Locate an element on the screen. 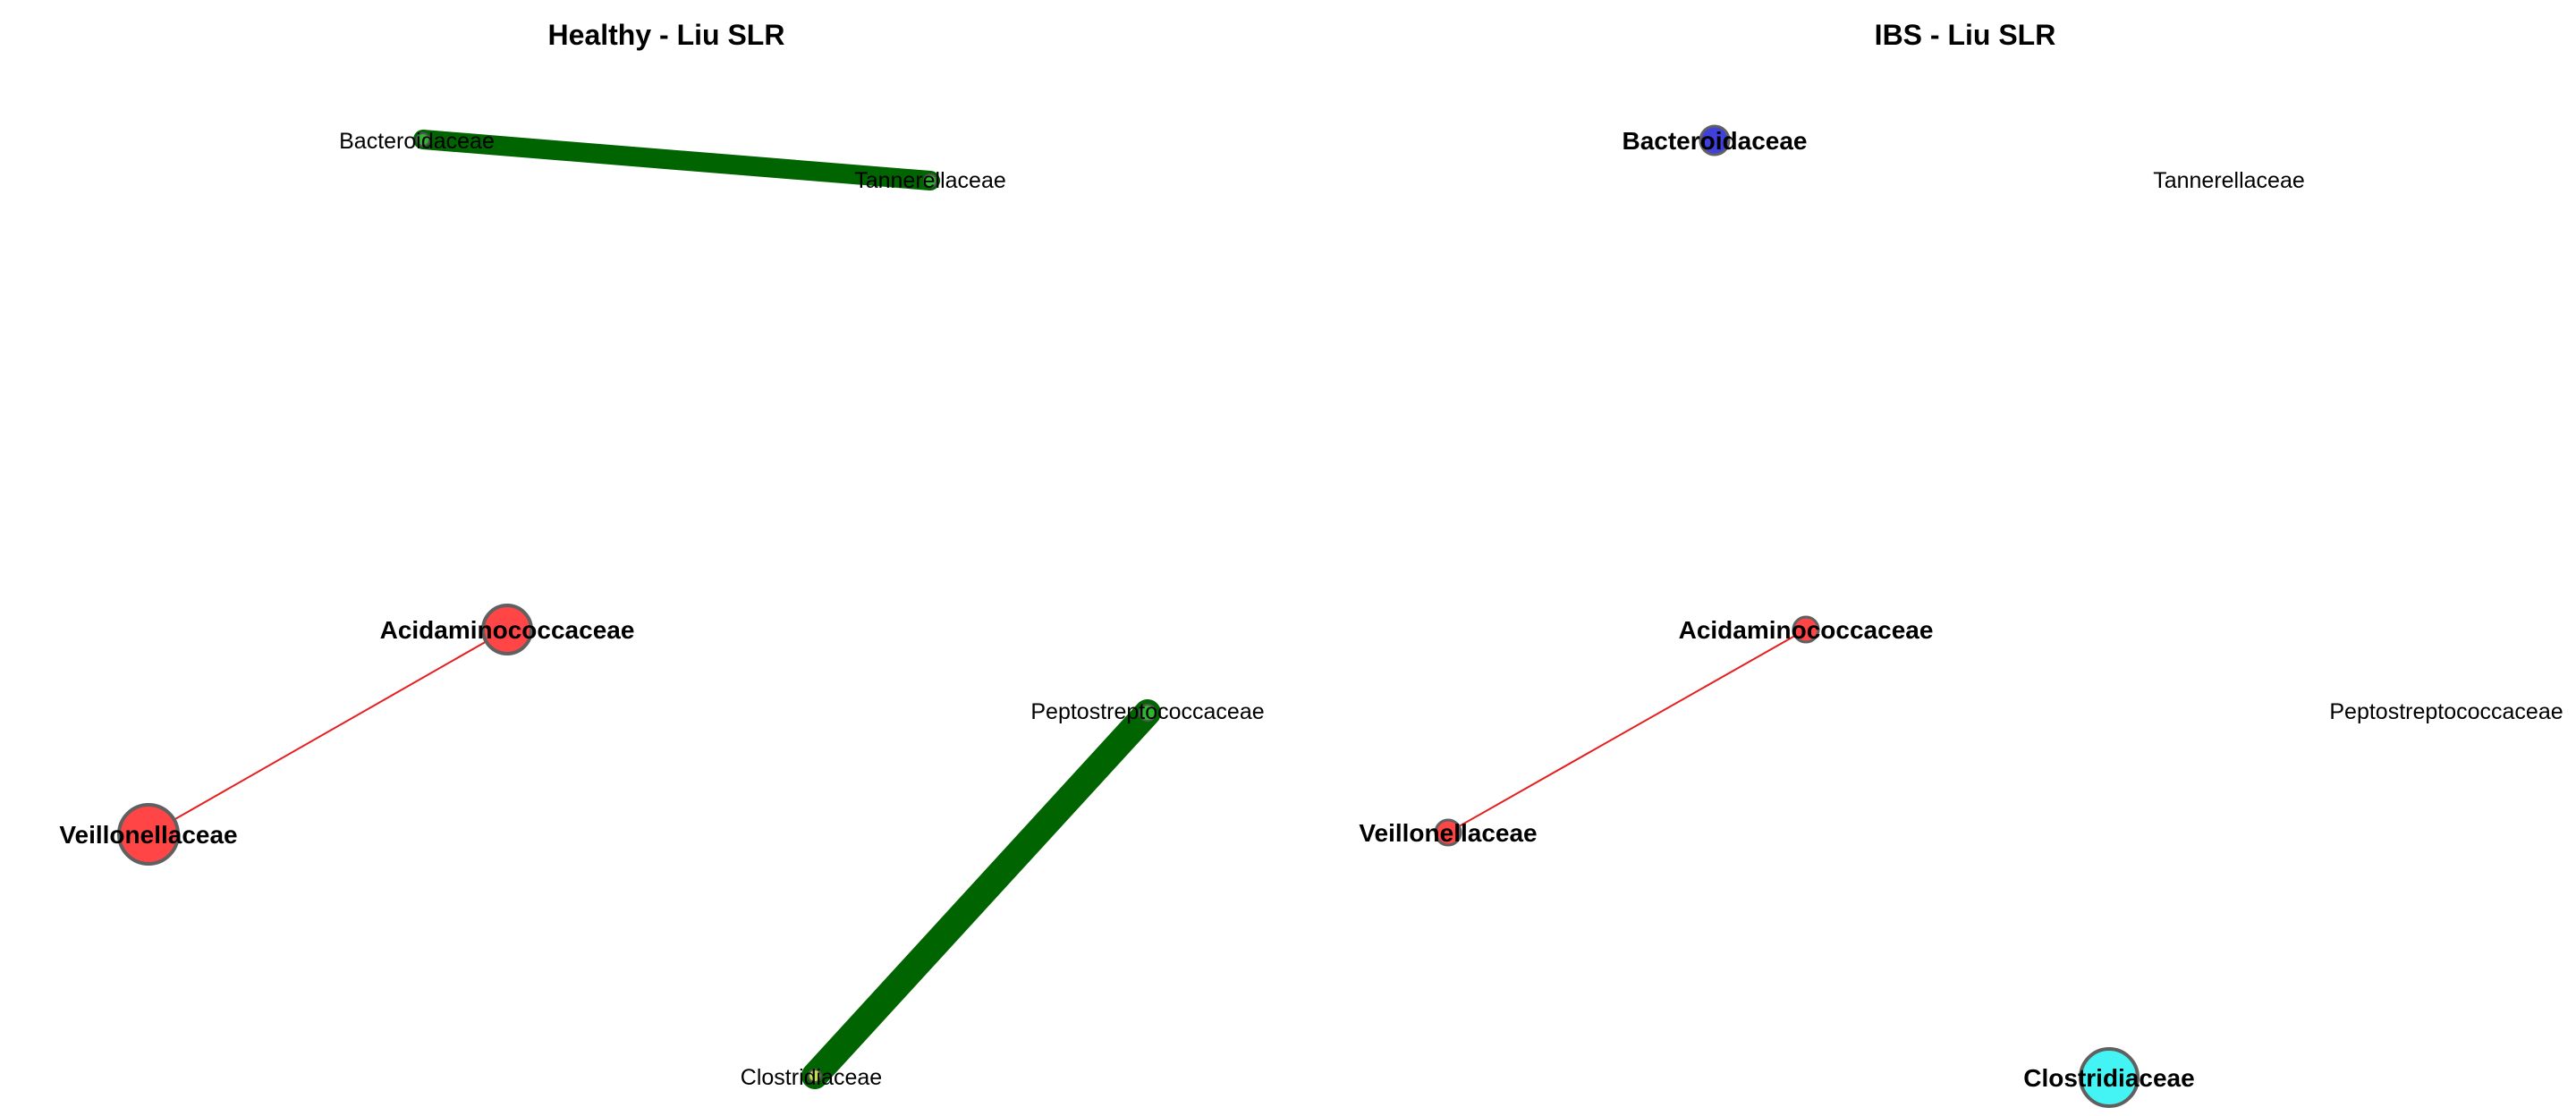  edge-bacteroidaceae-tannerellaceae is located at coordinates (676, 160).